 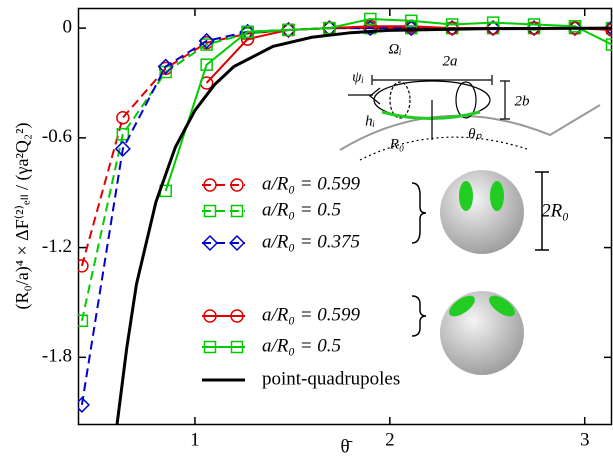 What do you see at coordinates (470, 118) in the screenshot?
I see `inset-diagram` at bounding box center [470, 118].